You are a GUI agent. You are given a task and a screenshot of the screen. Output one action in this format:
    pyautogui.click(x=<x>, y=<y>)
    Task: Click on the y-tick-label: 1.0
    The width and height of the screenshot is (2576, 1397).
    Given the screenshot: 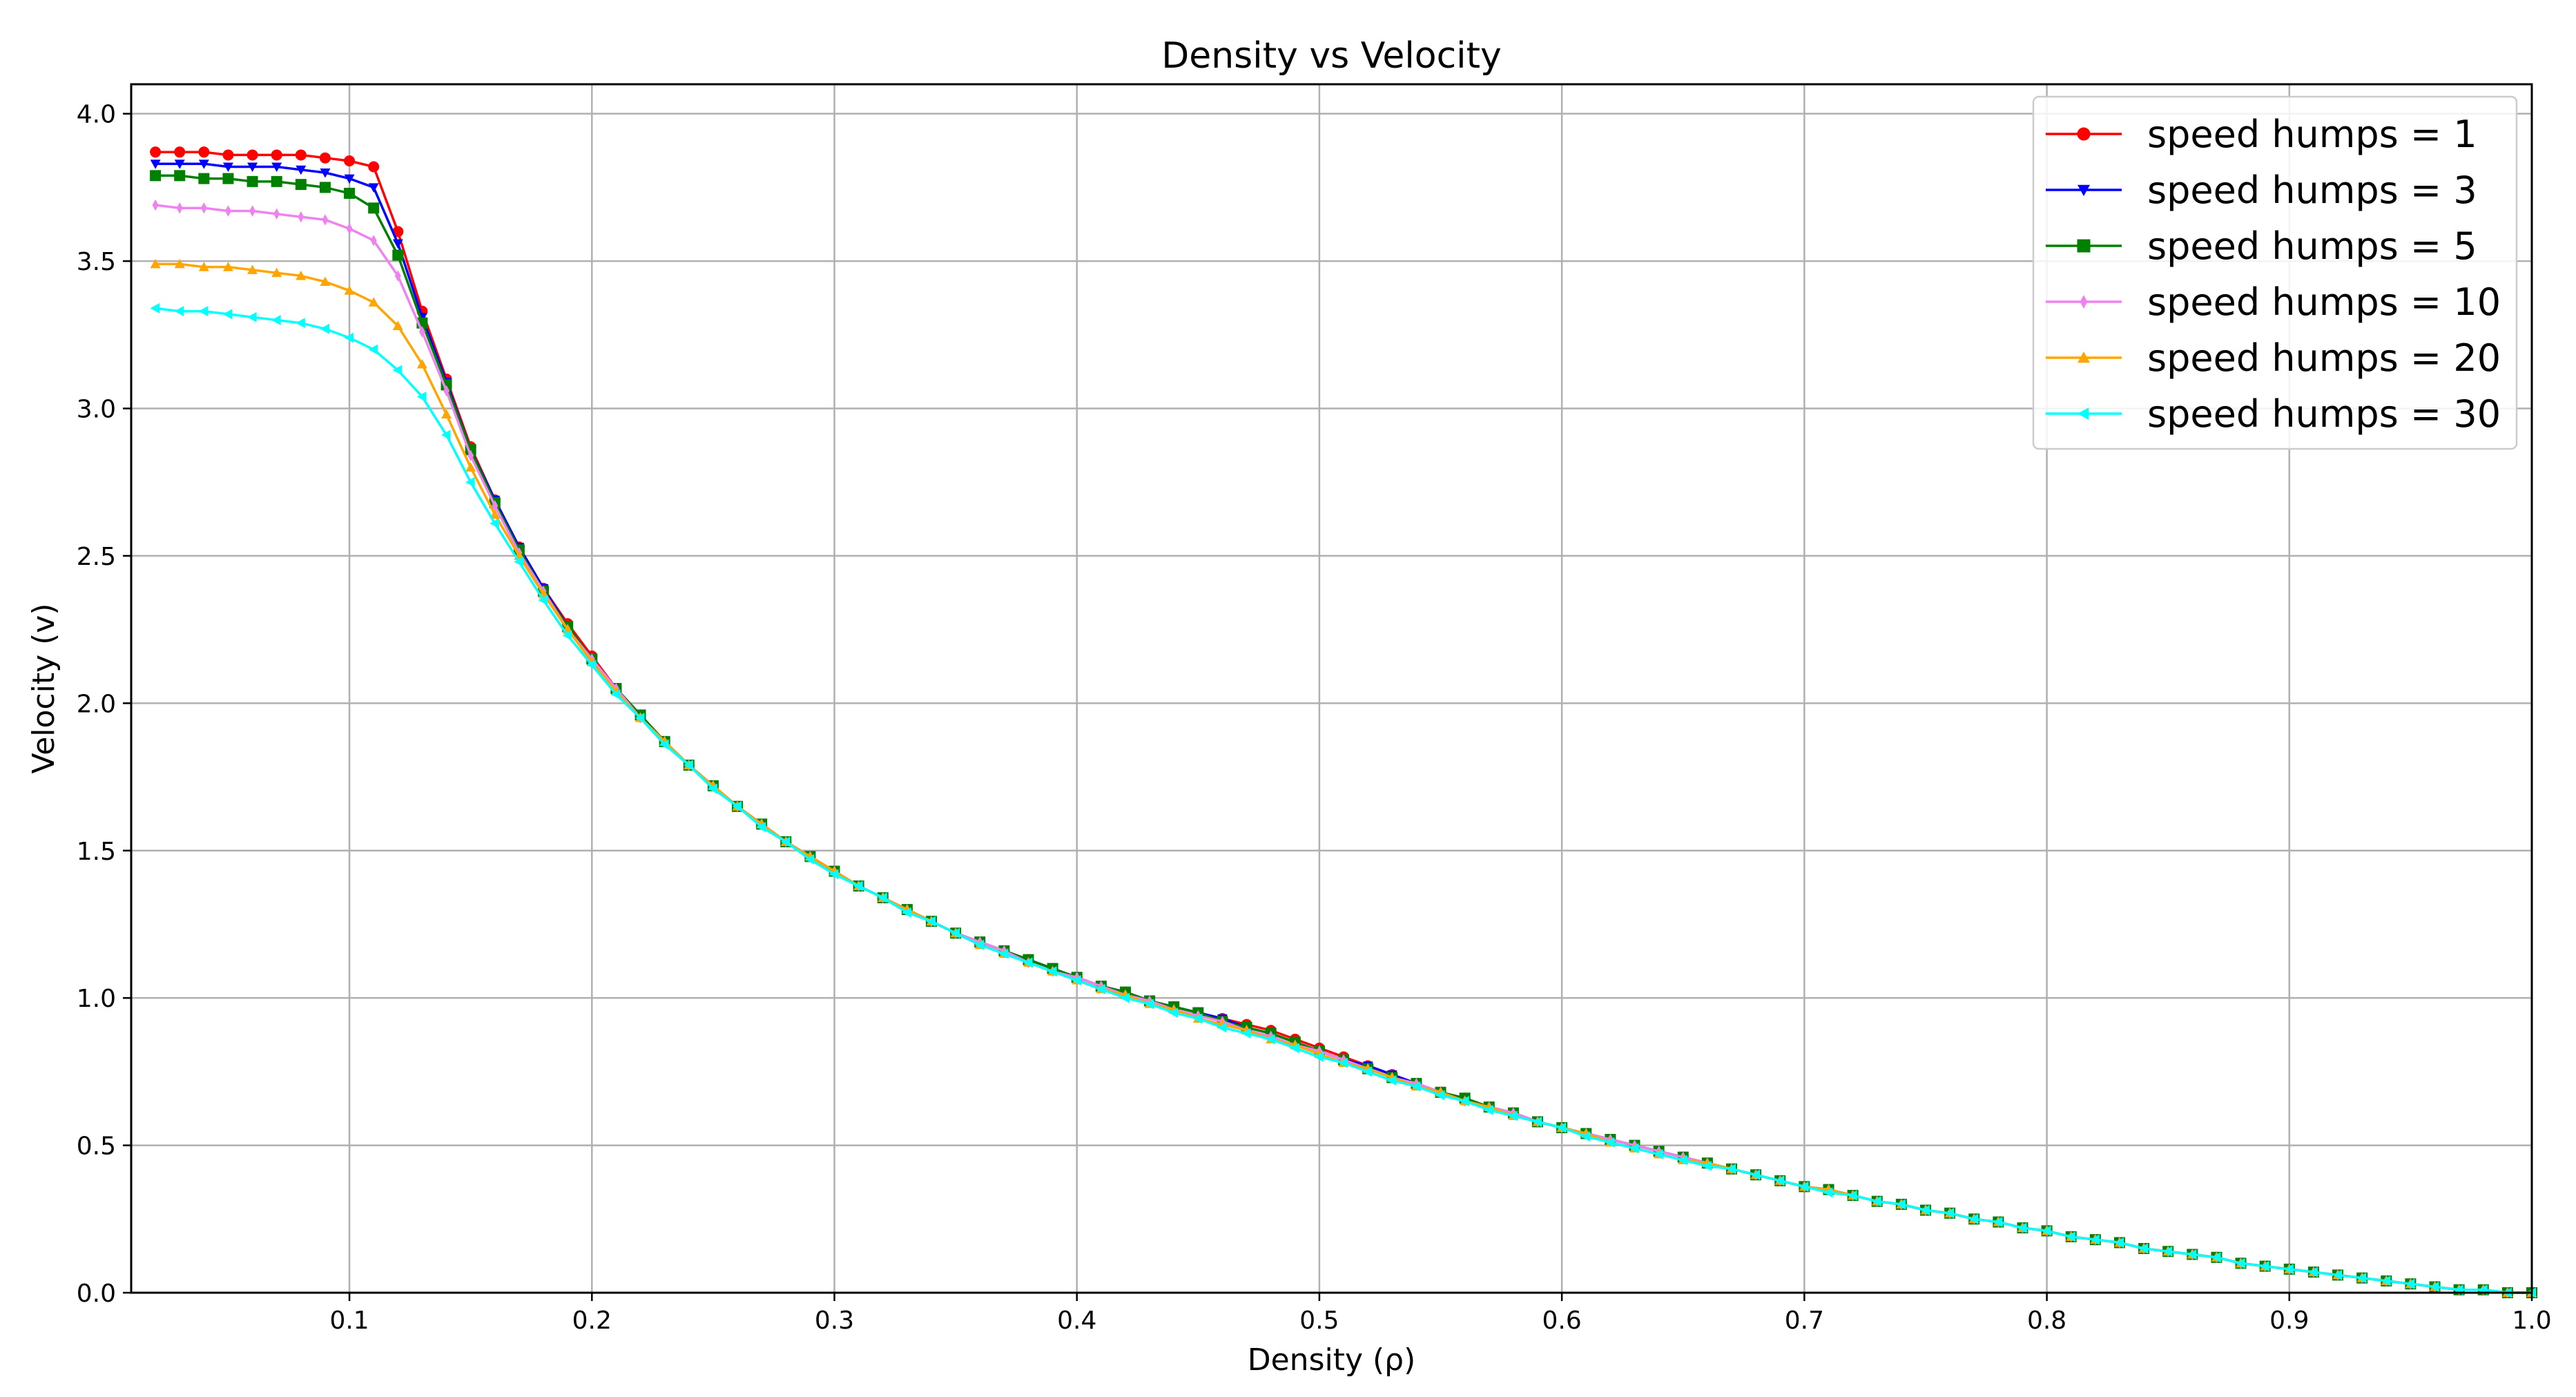 What is the action you would take?
    pyautogui.click(x=97, y=999)
    